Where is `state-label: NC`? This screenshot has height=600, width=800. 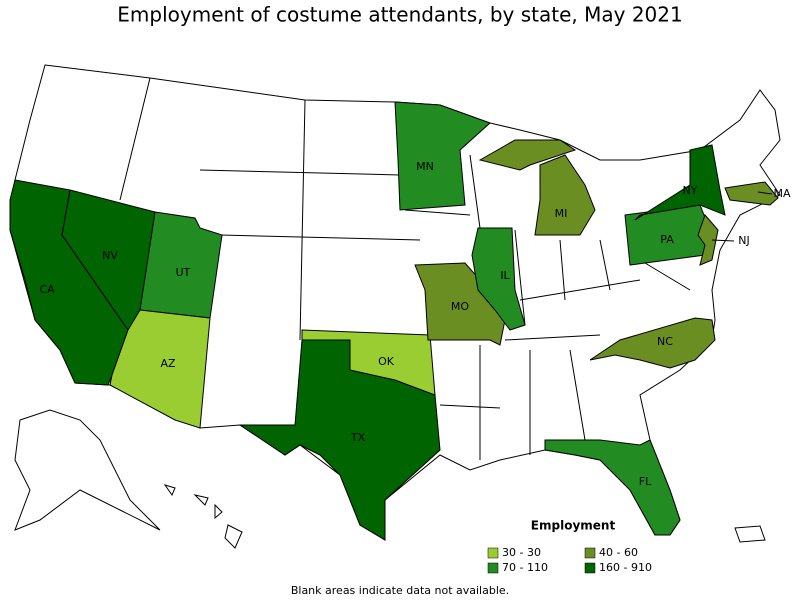 state-label: NC is located at coordinates (665, 341).